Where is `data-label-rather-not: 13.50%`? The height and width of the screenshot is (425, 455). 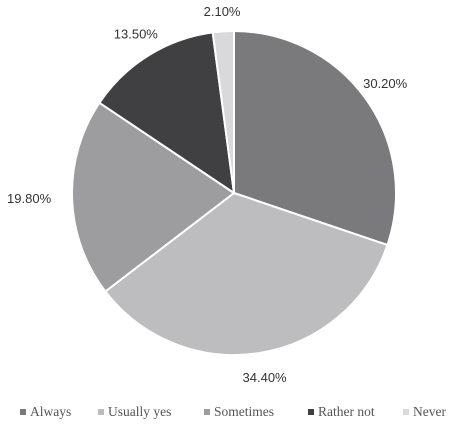 data-label-rather-not: 13.50% is located at coordinates (136, 33).